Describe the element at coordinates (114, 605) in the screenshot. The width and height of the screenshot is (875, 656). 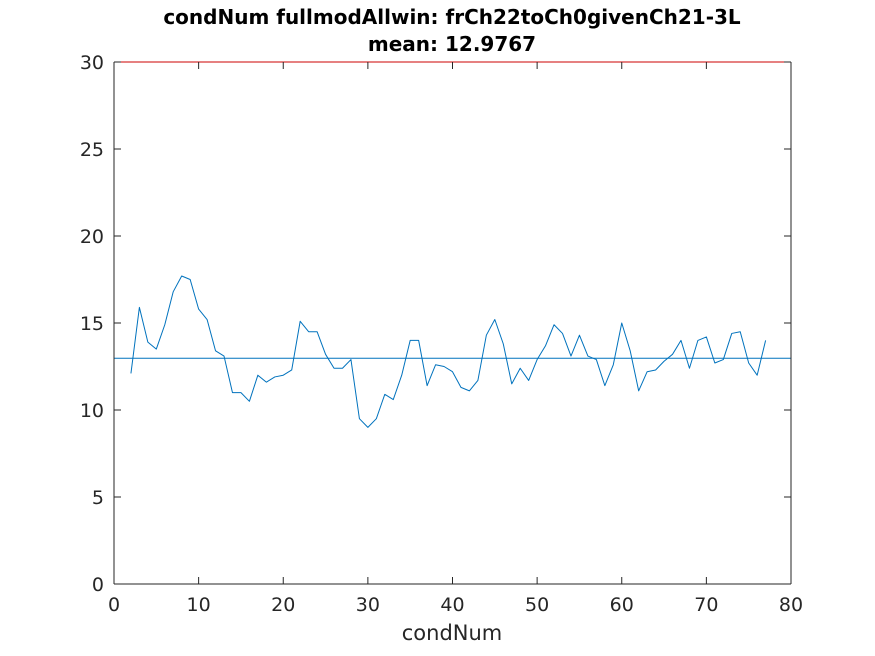
I see `x-tick-label: 0` at that location.